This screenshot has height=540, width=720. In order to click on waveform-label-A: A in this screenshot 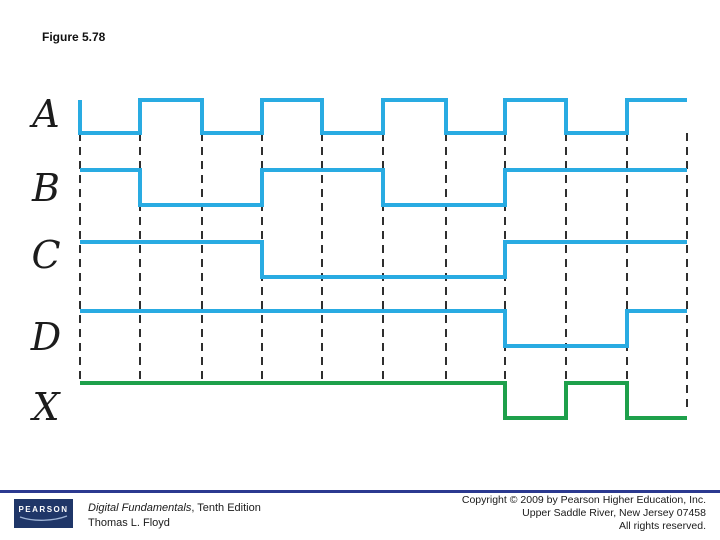, I will do `click(44, 114)`.